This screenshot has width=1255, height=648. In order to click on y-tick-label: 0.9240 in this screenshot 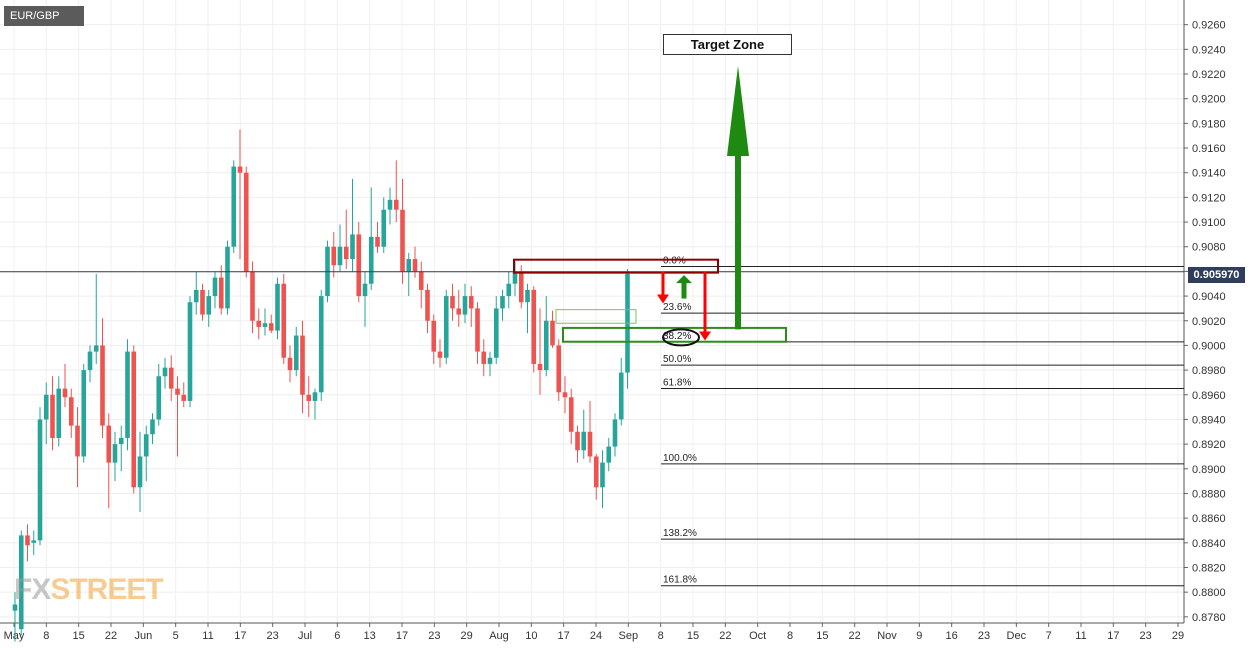, I will do `click(1209, 50)`.